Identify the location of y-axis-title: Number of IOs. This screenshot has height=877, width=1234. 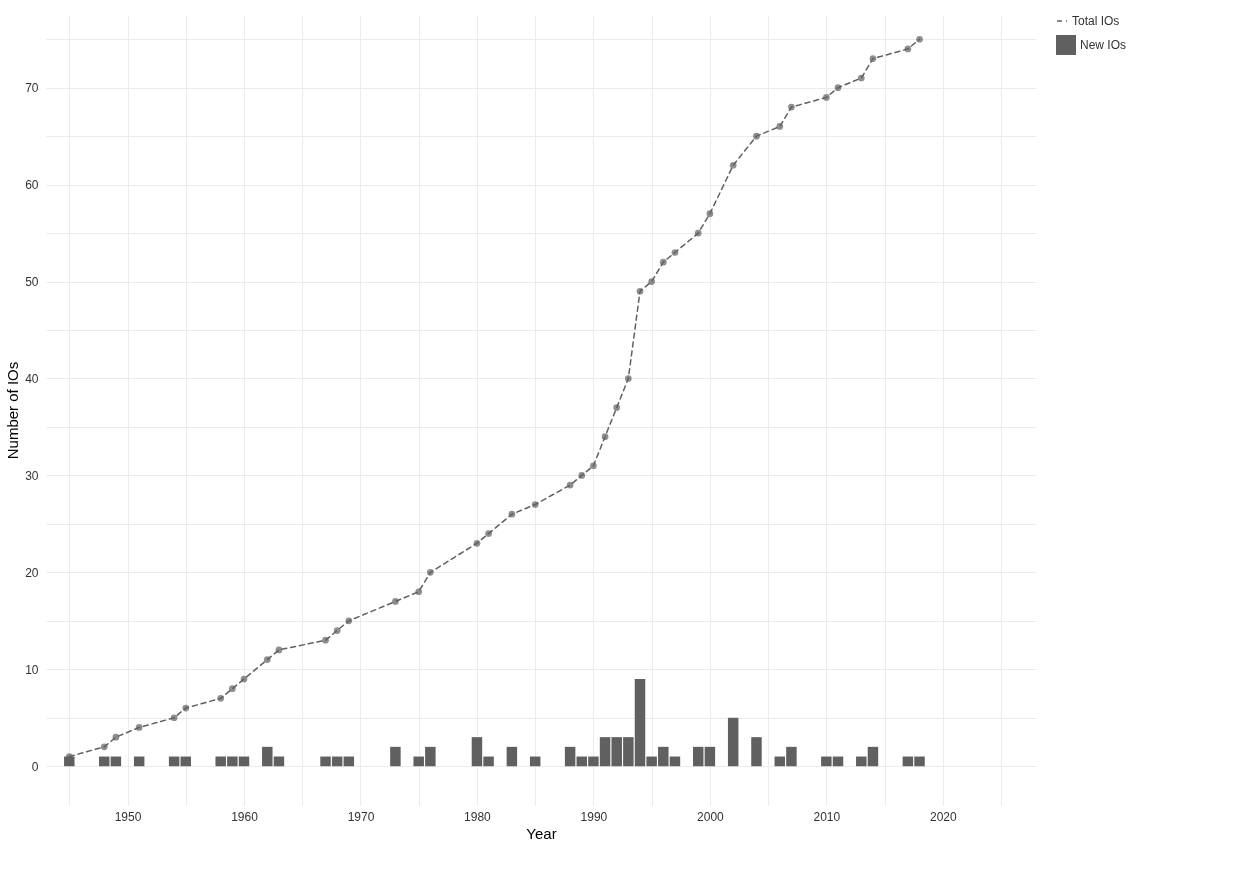
(13, 410).